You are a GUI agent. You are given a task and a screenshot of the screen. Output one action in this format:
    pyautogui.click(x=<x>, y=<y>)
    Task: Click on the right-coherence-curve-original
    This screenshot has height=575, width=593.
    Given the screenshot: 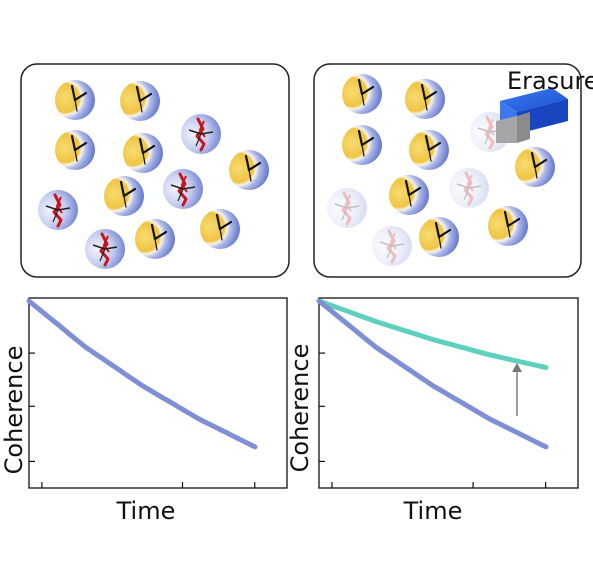 What is the action you would take?
    pyautogui.click(x=432, y=374)
    